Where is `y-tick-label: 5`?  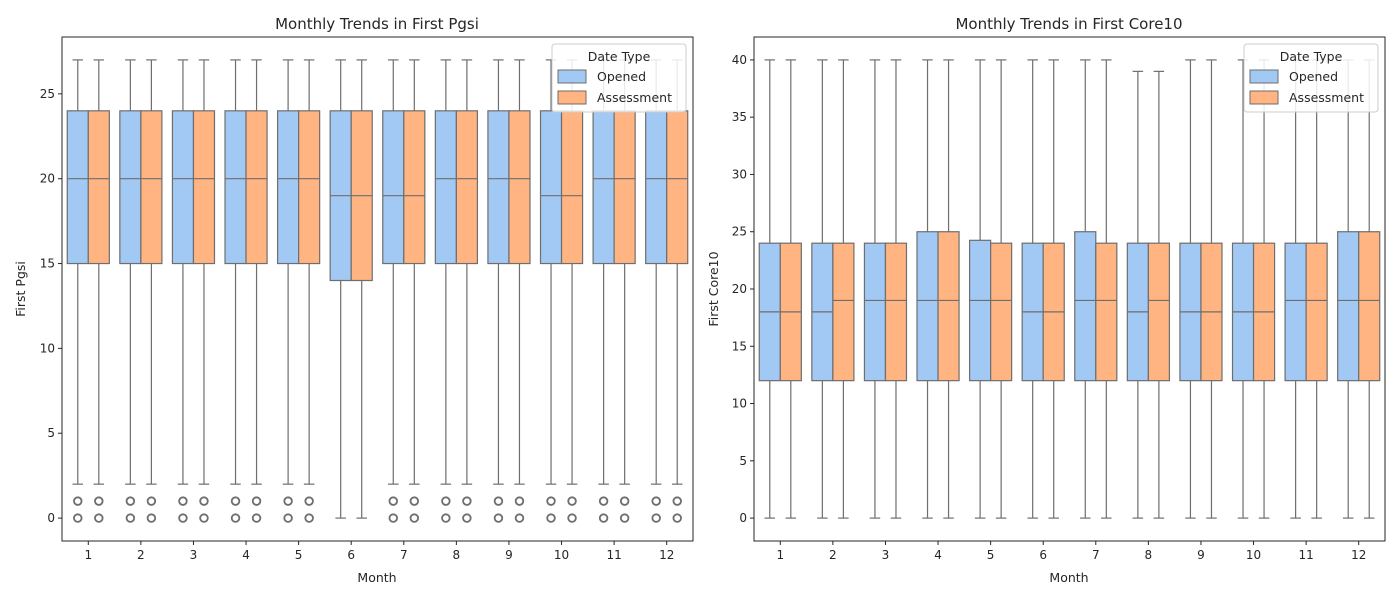
y-tick-label: 5 is located at coordinates (51, 433).